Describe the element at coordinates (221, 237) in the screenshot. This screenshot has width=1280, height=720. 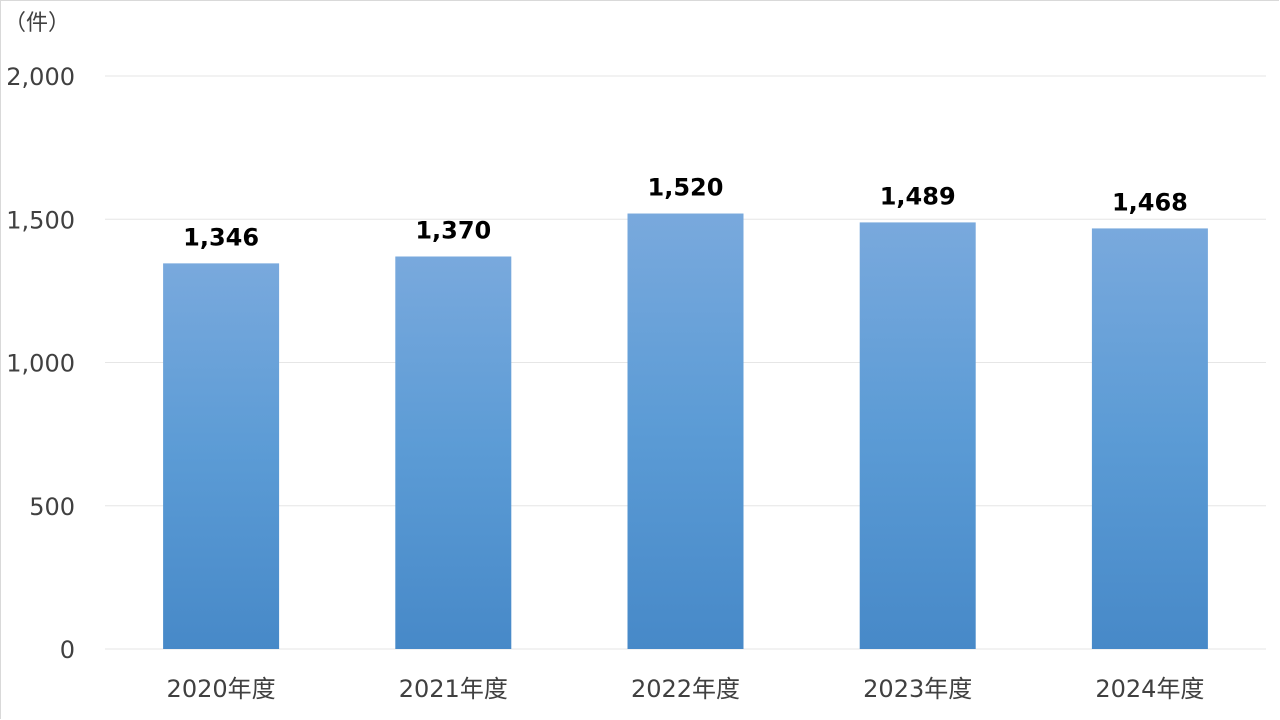
I see `data-label: 1,346` at that location.